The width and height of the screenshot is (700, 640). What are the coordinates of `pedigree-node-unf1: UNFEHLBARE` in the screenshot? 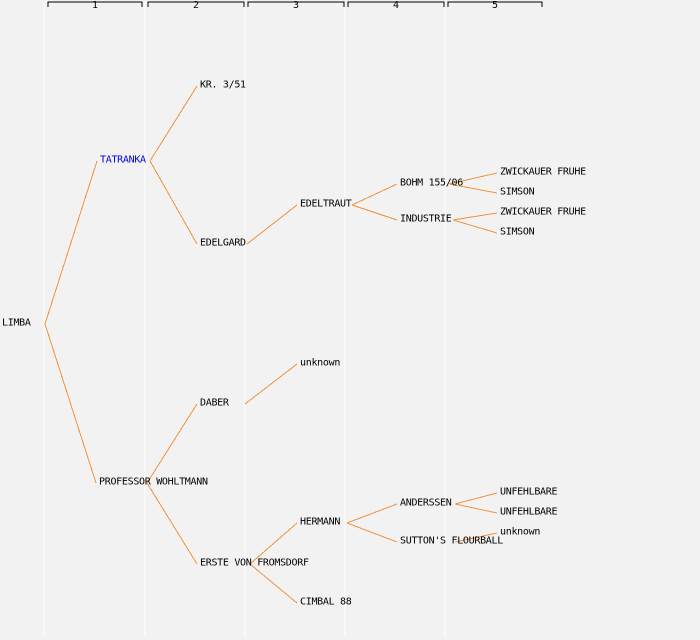 It's located at (529, 492).